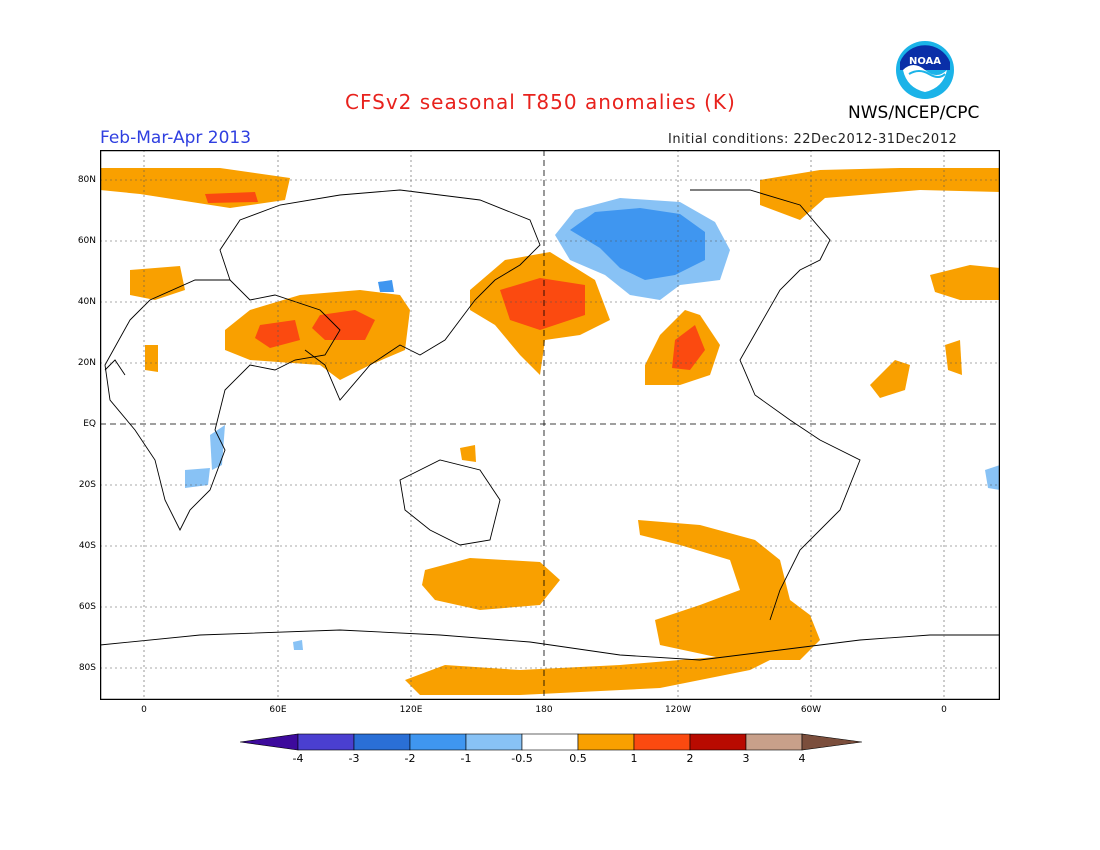 This screenshot has height=850, width=1100. What do you see at coordinates (678, 710) in the screenshot?
I see `lon-label: 120W` at bounding box center [678, 710].